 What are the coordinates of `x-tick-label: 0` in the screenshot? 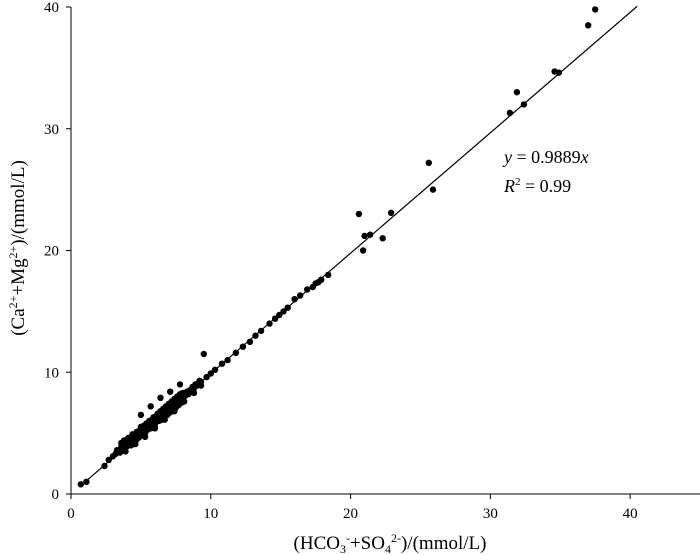 It's located at (71, 514).